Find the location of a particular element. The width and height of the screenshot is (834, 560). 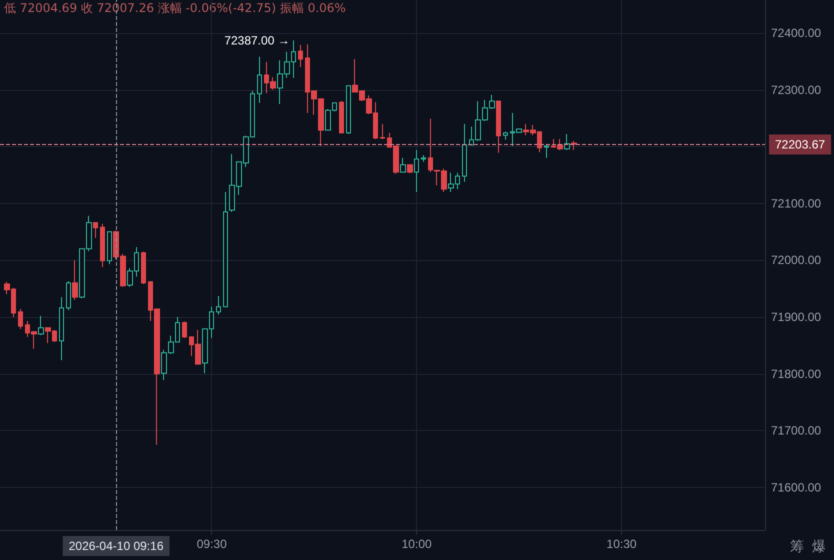

ref-line-label: 72203.67 is located at coordinates (800, 144).